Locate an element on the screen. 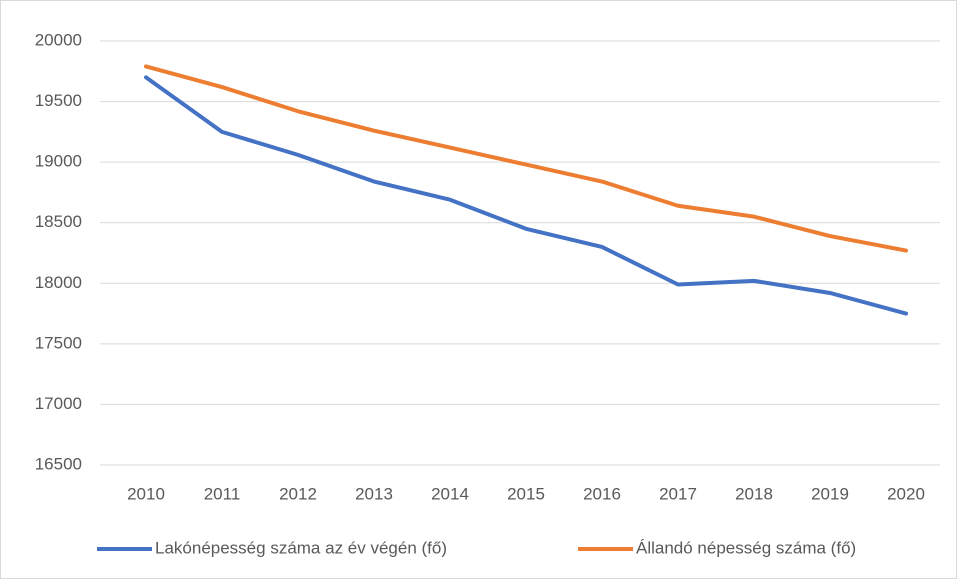  x-tick-label: 2020 is located at coordinates (906, 493).